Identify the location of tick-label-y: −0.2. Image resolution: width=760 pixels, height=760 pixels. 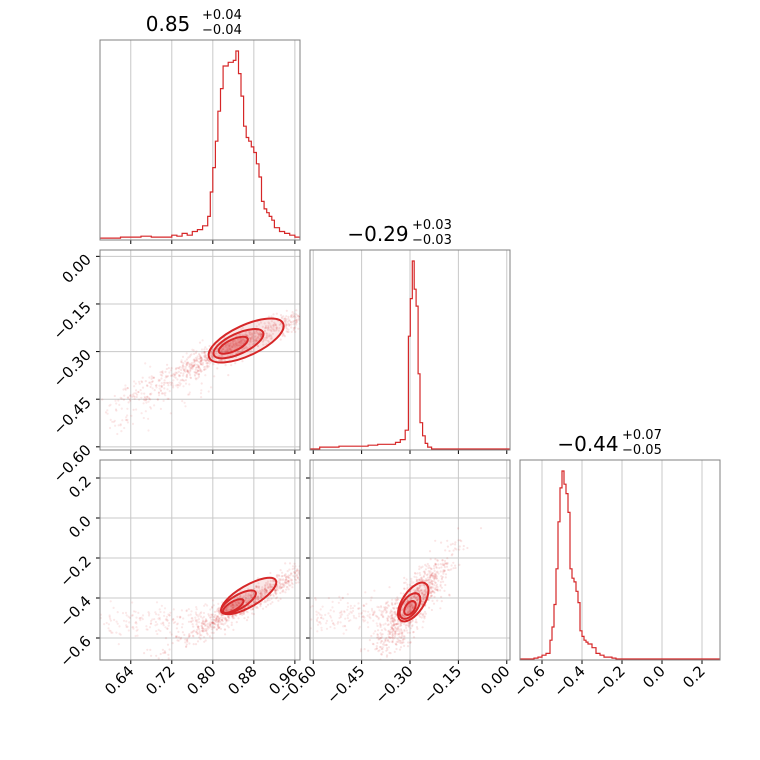
(75, 571).